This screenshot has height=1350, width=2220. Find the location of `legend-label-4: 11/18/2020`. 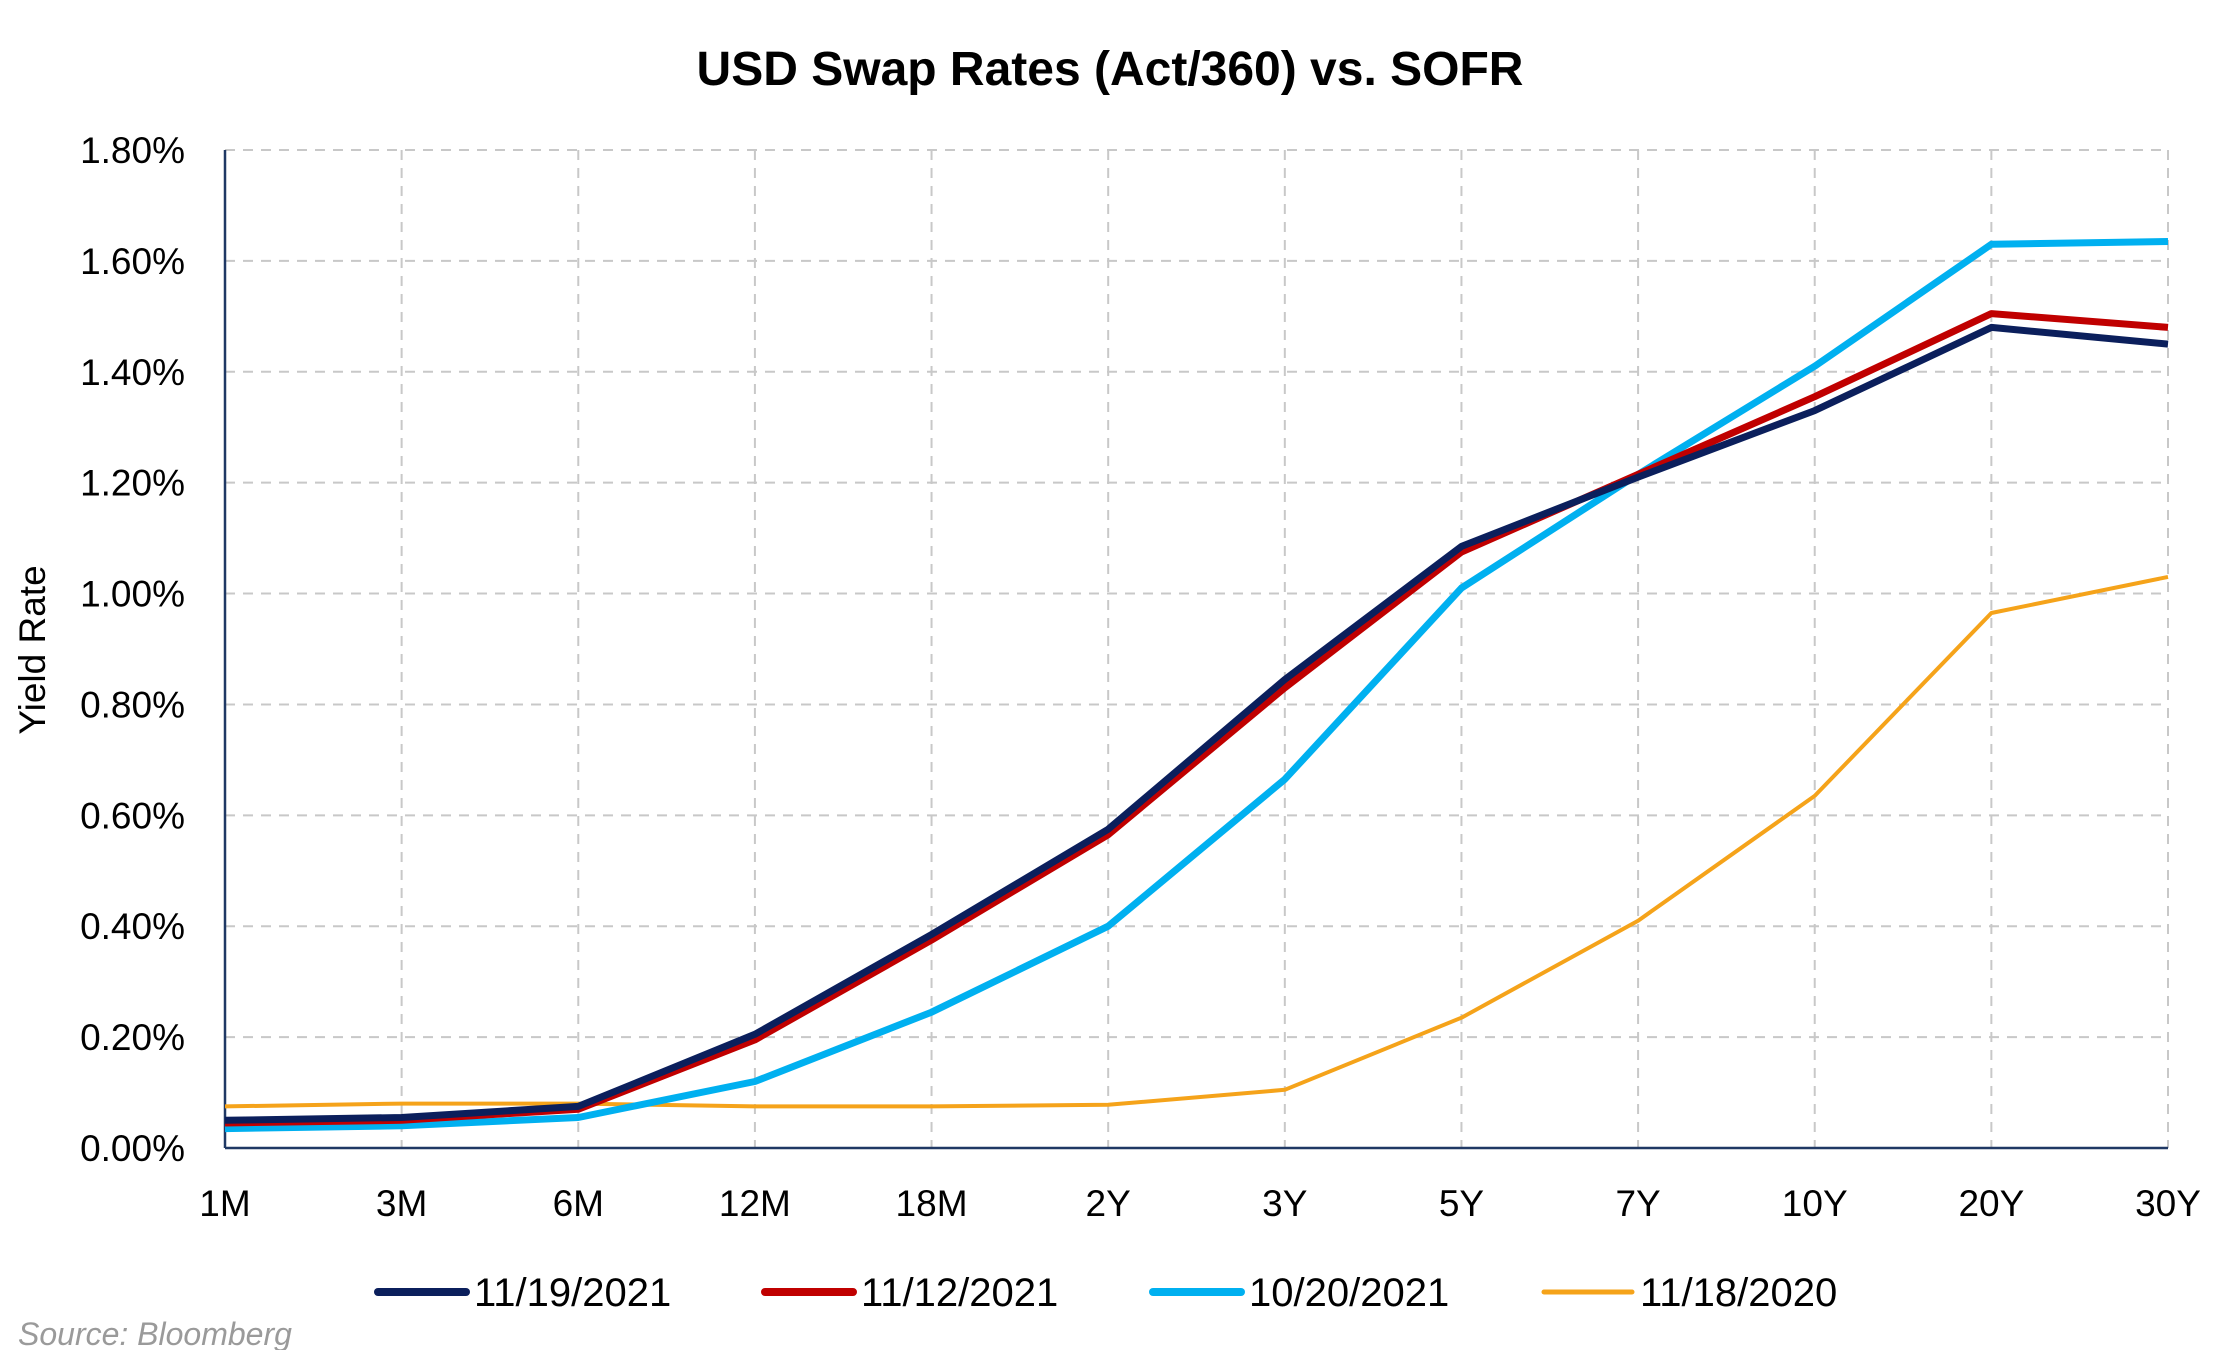

legend-label-4: 11/18/2020 is located at coordinates (1738, 1293).